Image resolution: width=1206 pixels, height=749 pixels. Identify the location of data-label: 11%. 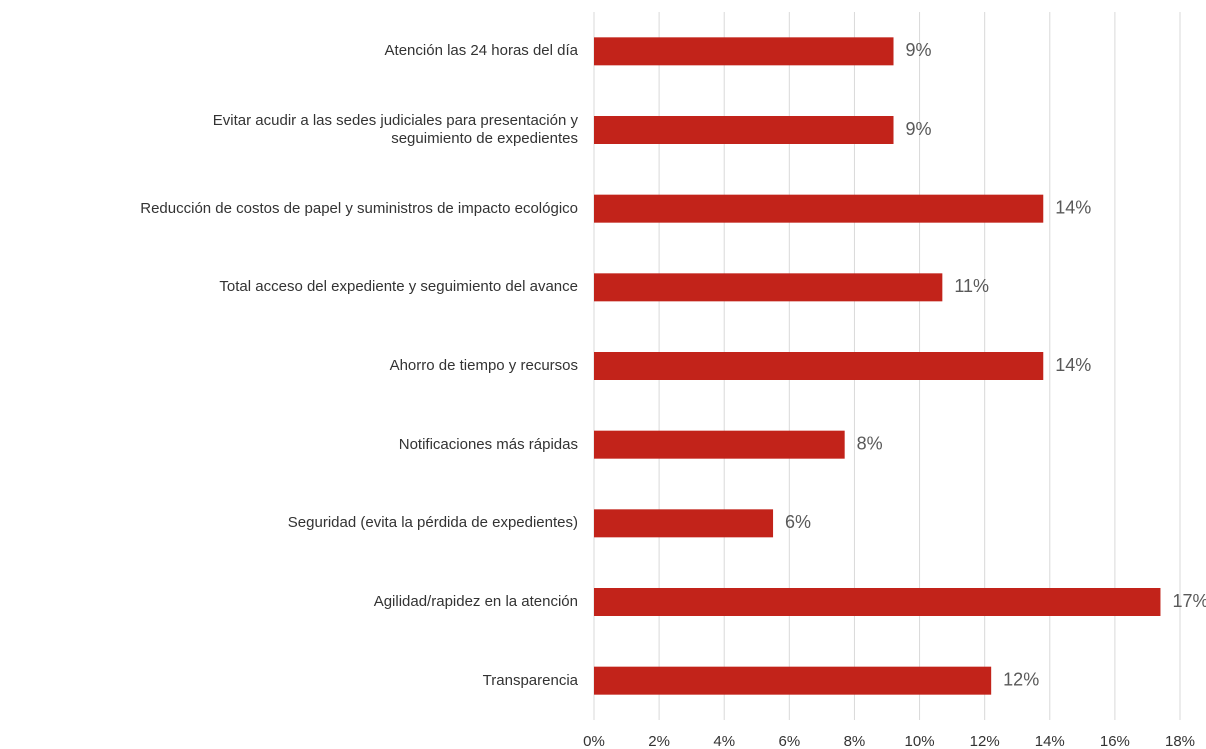
(971, 286).